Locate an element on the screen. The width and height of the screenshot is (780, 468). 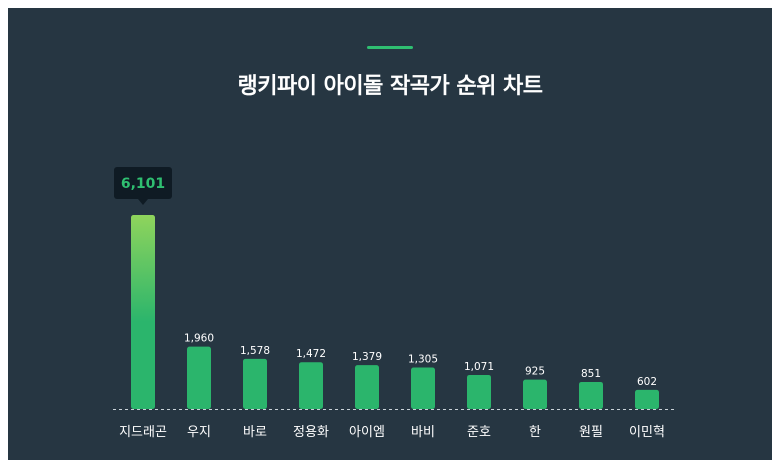
x-tick-label: 바비 is located at coordinates (423, 432).